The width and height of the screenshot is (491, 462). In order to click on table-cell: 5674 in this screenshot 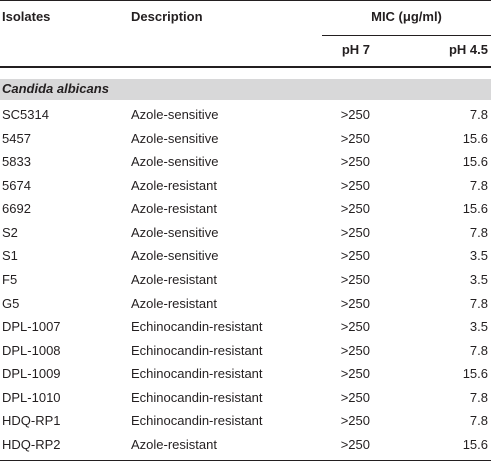, I will do `click(16, 185)`.